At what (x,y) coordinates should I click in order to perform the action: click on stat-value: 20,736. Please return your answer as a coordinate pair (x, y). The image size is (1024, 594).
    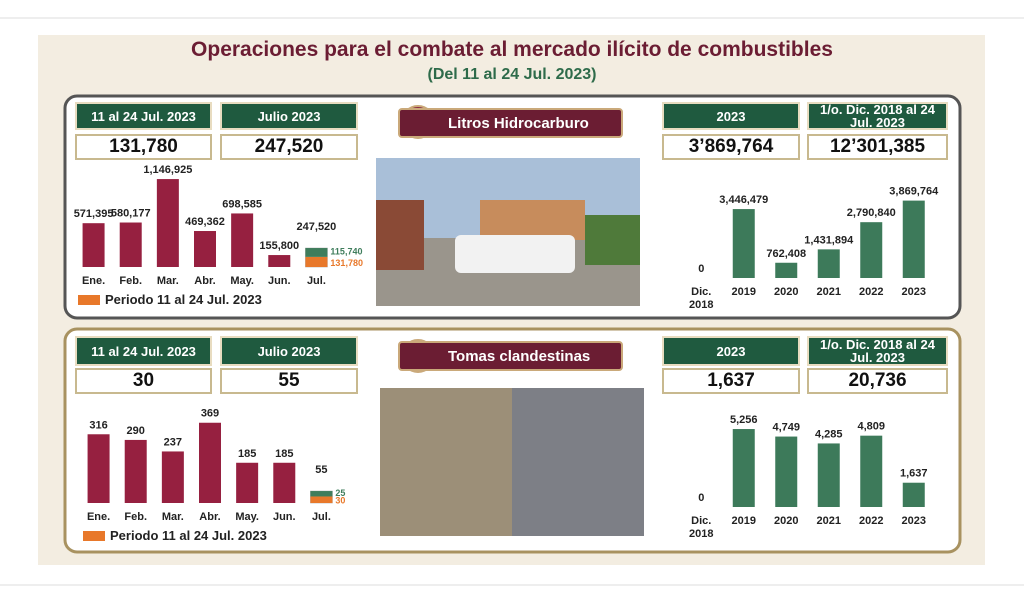
    Looking at the image, I should click on (877, 381).